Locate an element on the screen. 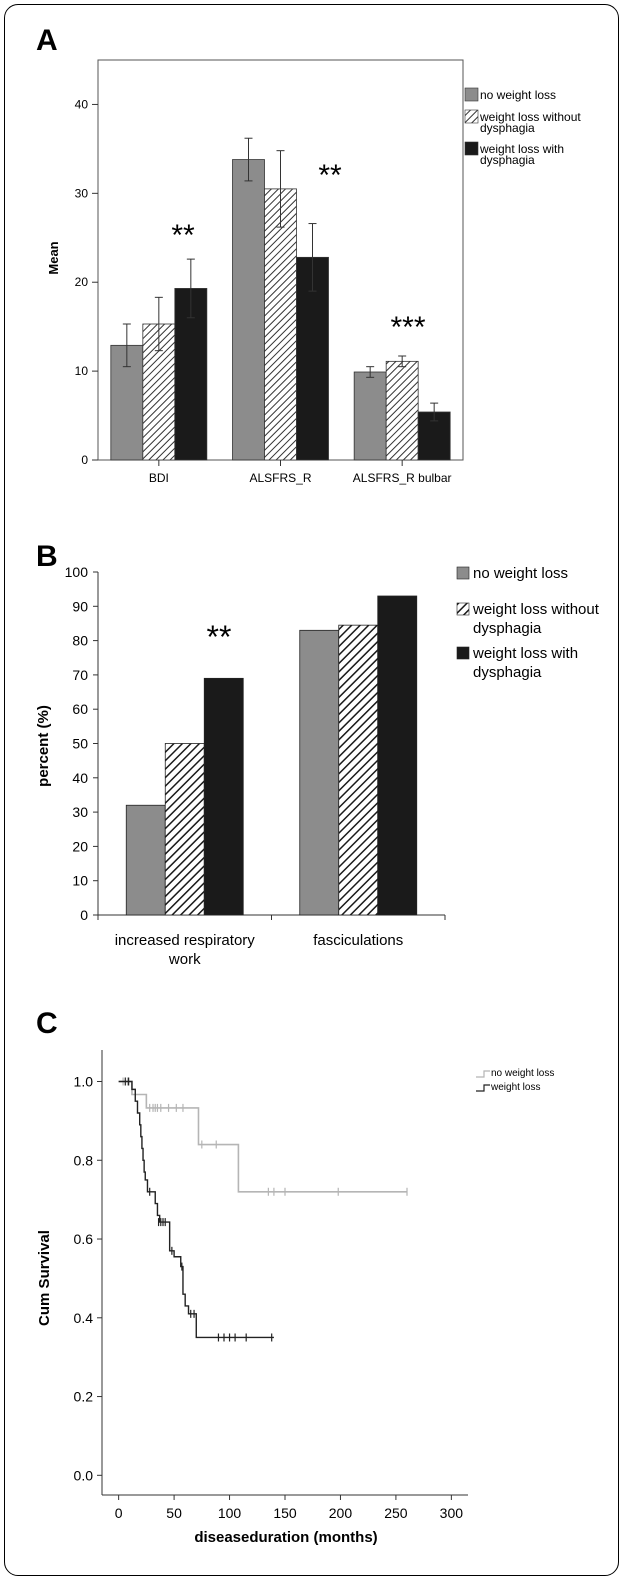 The height and width of the screenshot is (1582, 625). chart-c-legend-label: weight loss is located at coordinates (515, 1087).